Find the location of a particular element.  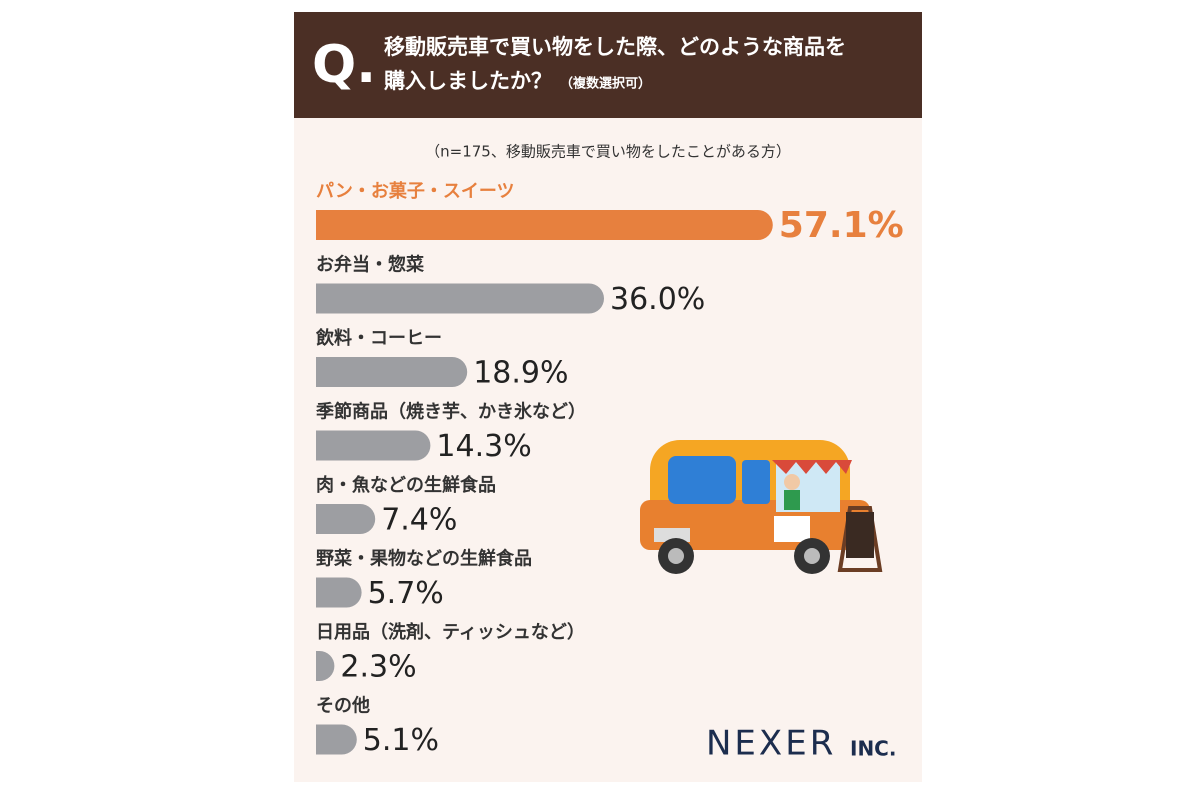

value-label: 5.7% is located at coordinates (406, 593).